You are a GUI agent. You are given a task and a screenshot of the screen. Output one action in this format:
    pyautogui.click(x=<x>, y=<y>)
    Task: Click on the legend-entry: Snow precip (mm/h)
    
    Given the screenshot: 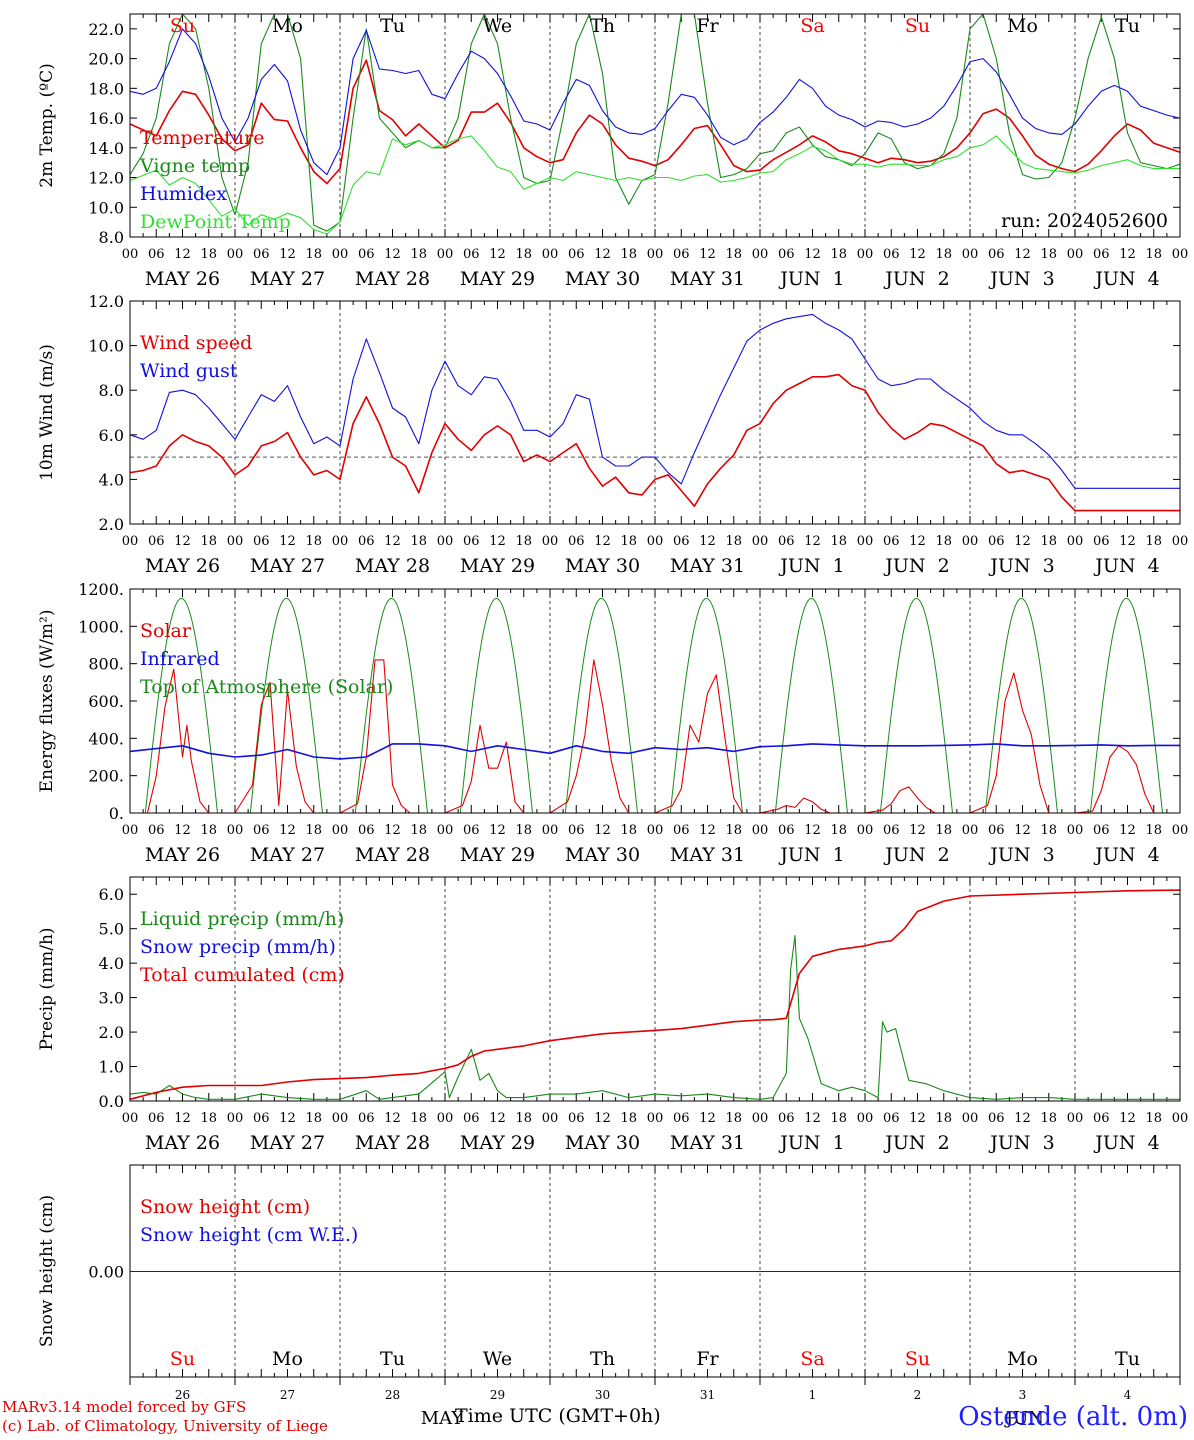 What is the action you would take?
    pyautogui.click(x=238, y=947)
    